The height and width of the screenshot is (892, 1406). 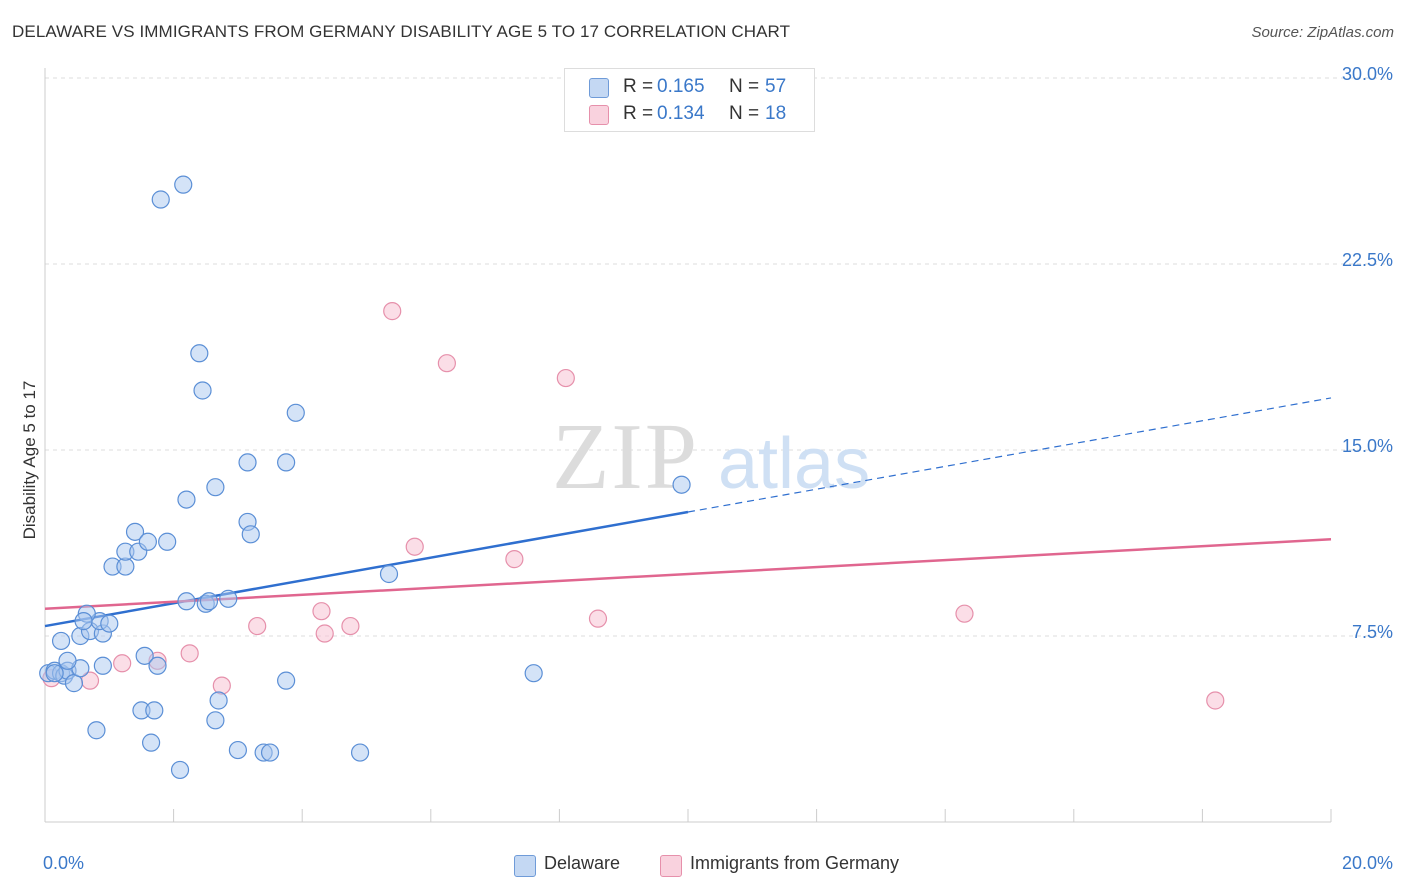 What do you see at coordinates (1367, 863) in the screenshot?
I see `x-tick-label: 20.0%` at bounding box center [1367, 863].